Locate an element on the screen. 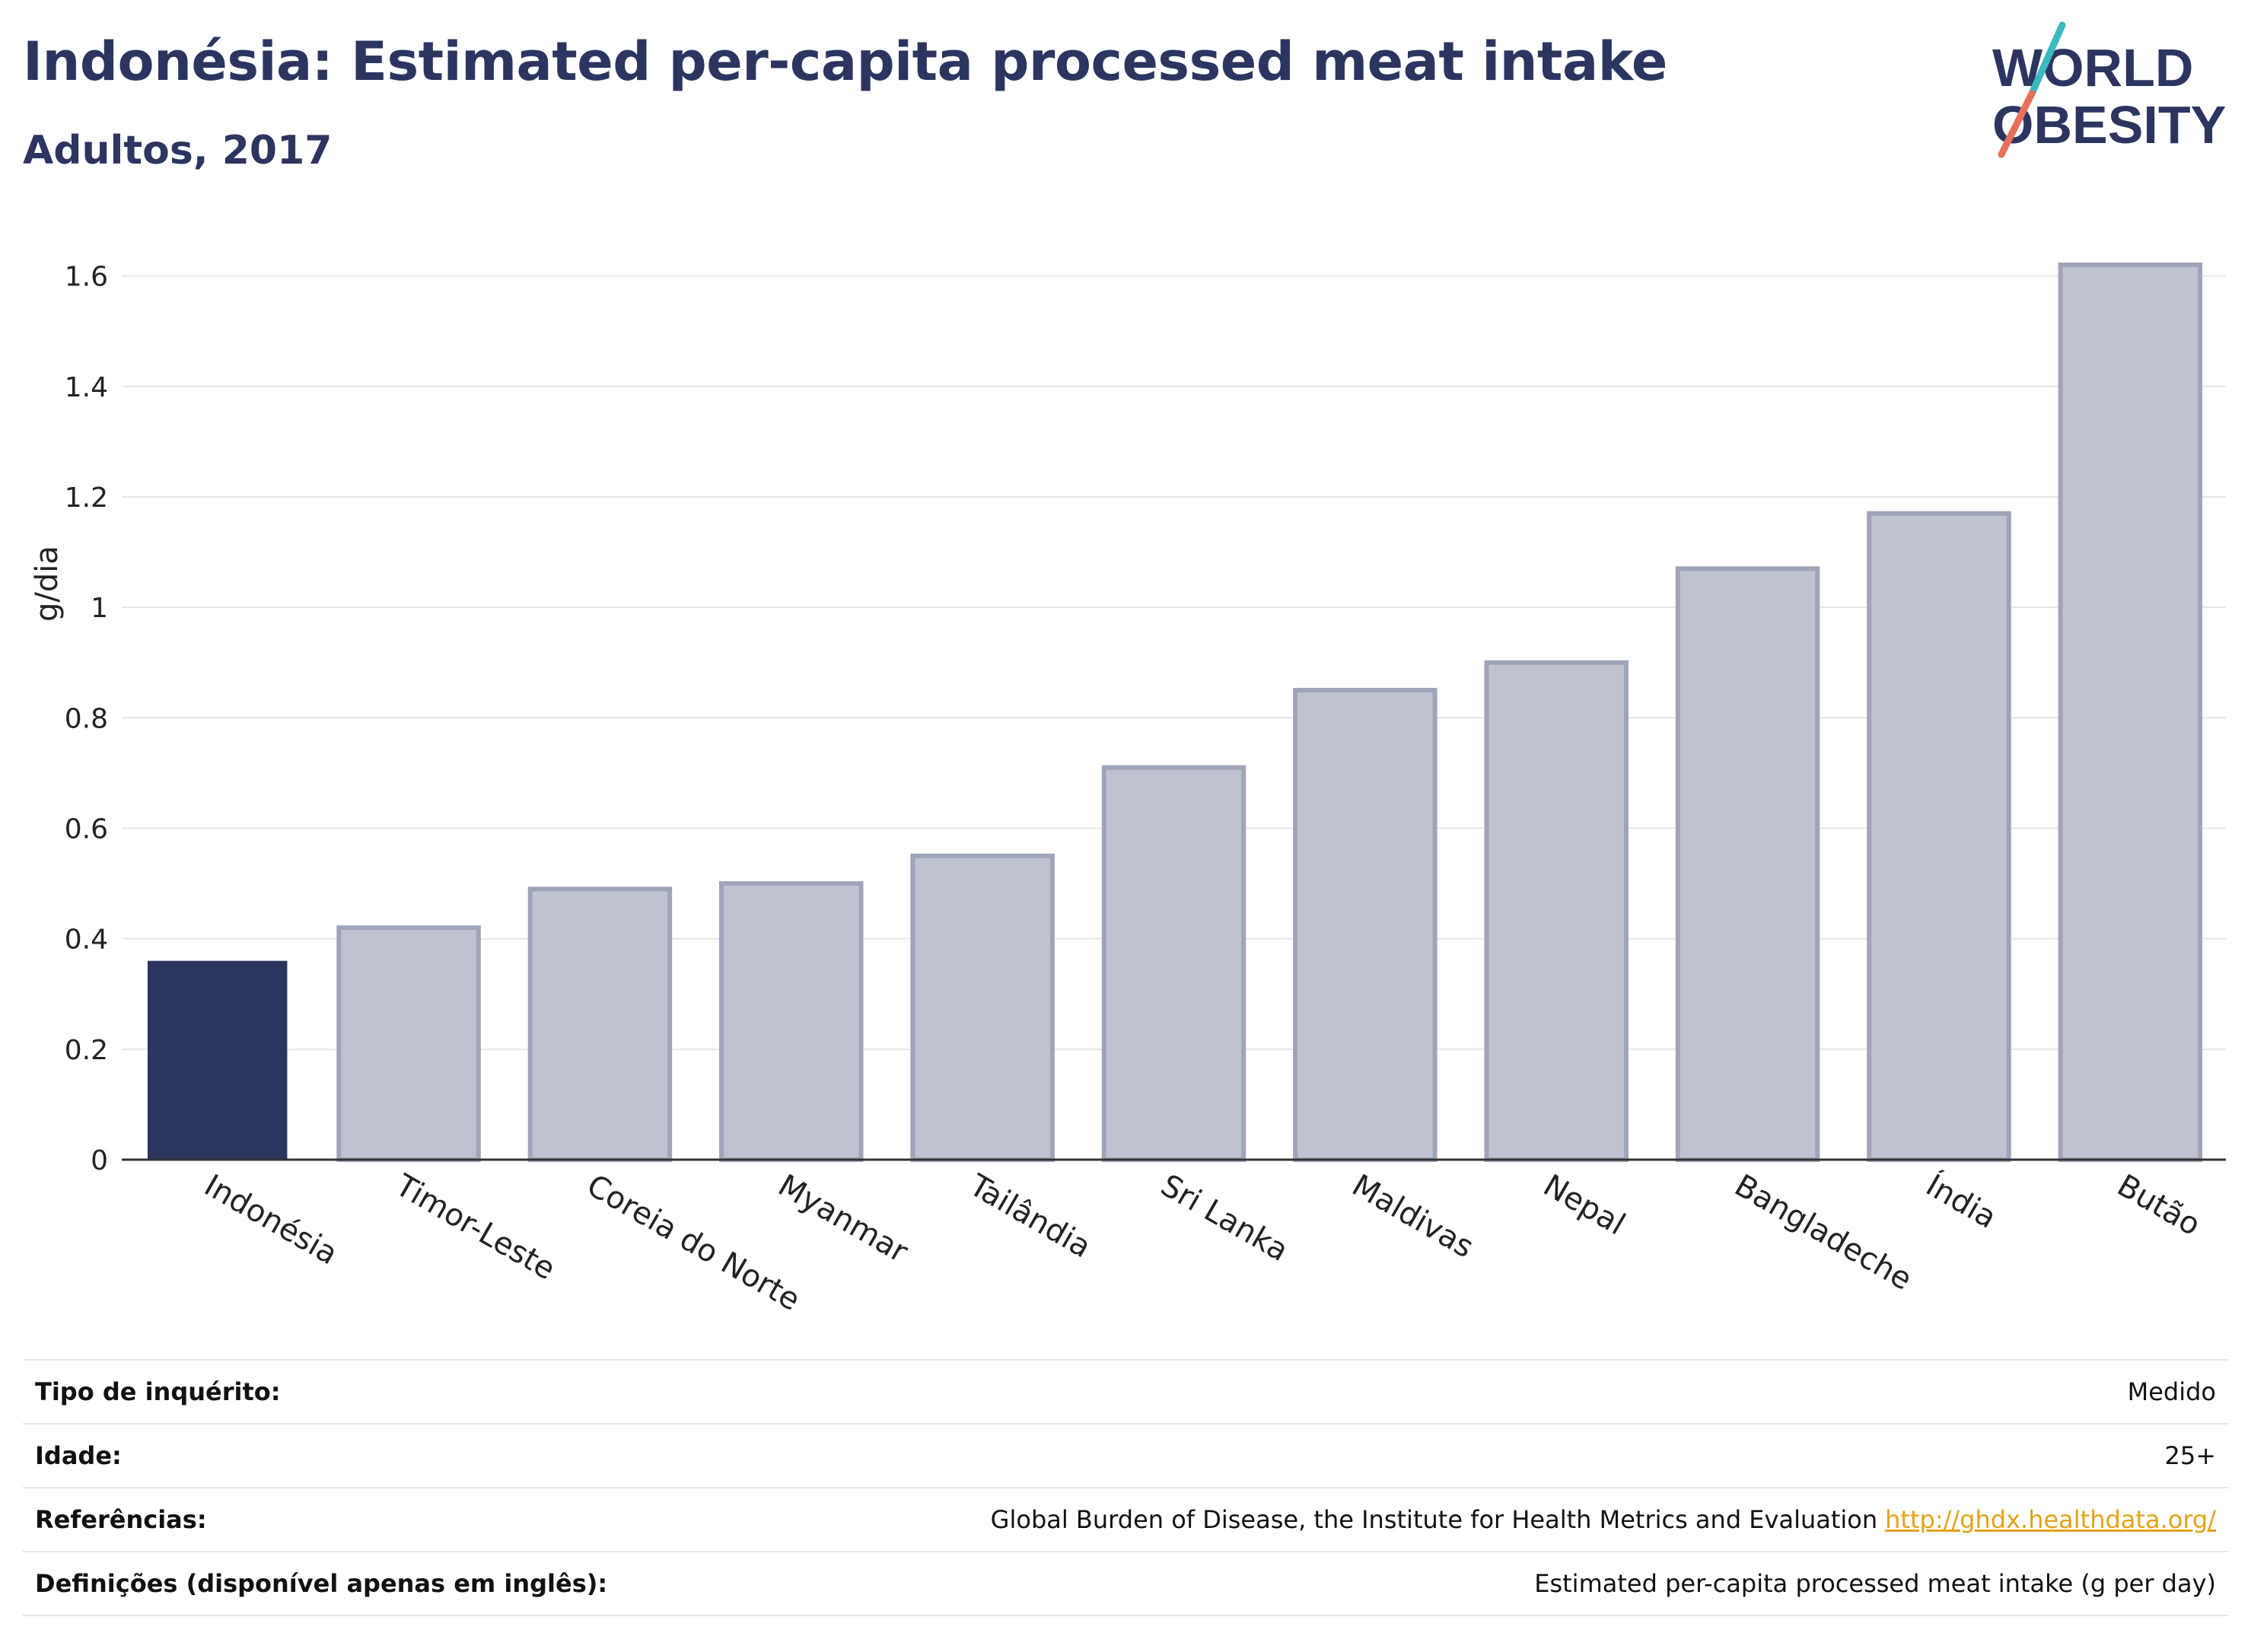 The width and height of the screenshot is (2251, 1652). reference-link: http://ghdx.healthdata.org/ is located at coordinates (2050, 1519).